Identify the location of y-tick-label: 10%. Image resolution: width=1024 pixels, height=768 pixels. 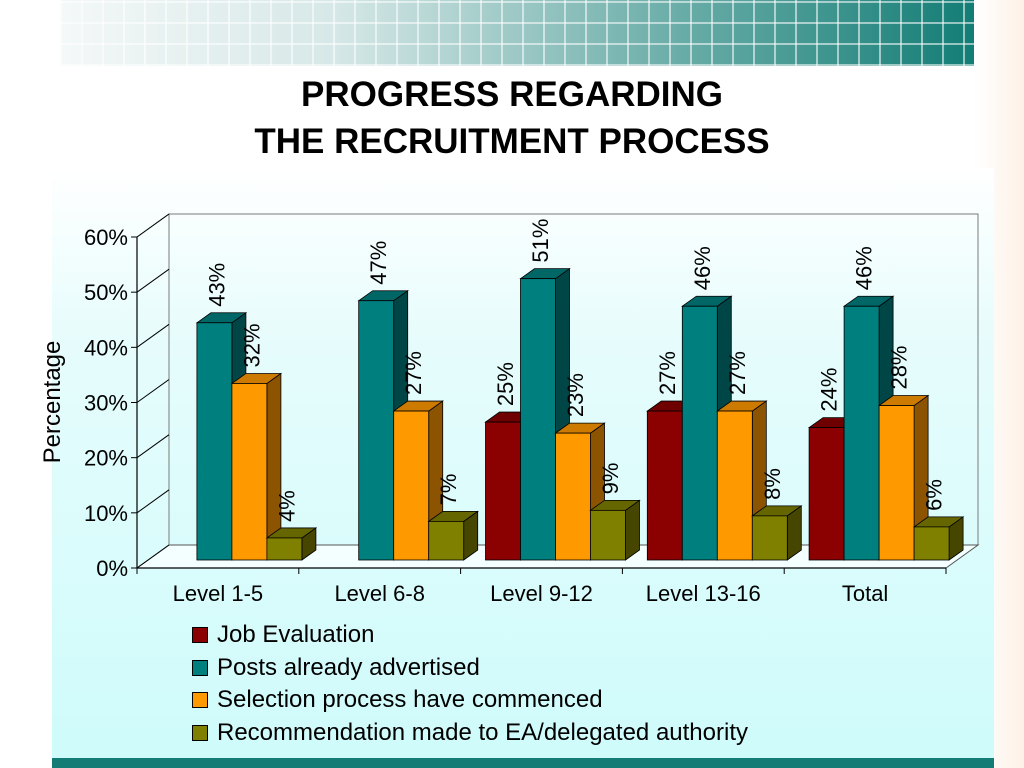
(106, 513).